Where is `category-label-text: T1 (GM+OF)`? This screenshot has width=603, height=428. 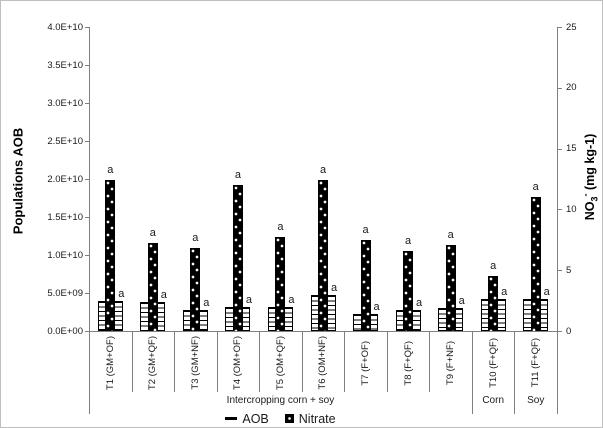 category-label-text: T1 (GM+OF) is located at coordinates (110, 363).